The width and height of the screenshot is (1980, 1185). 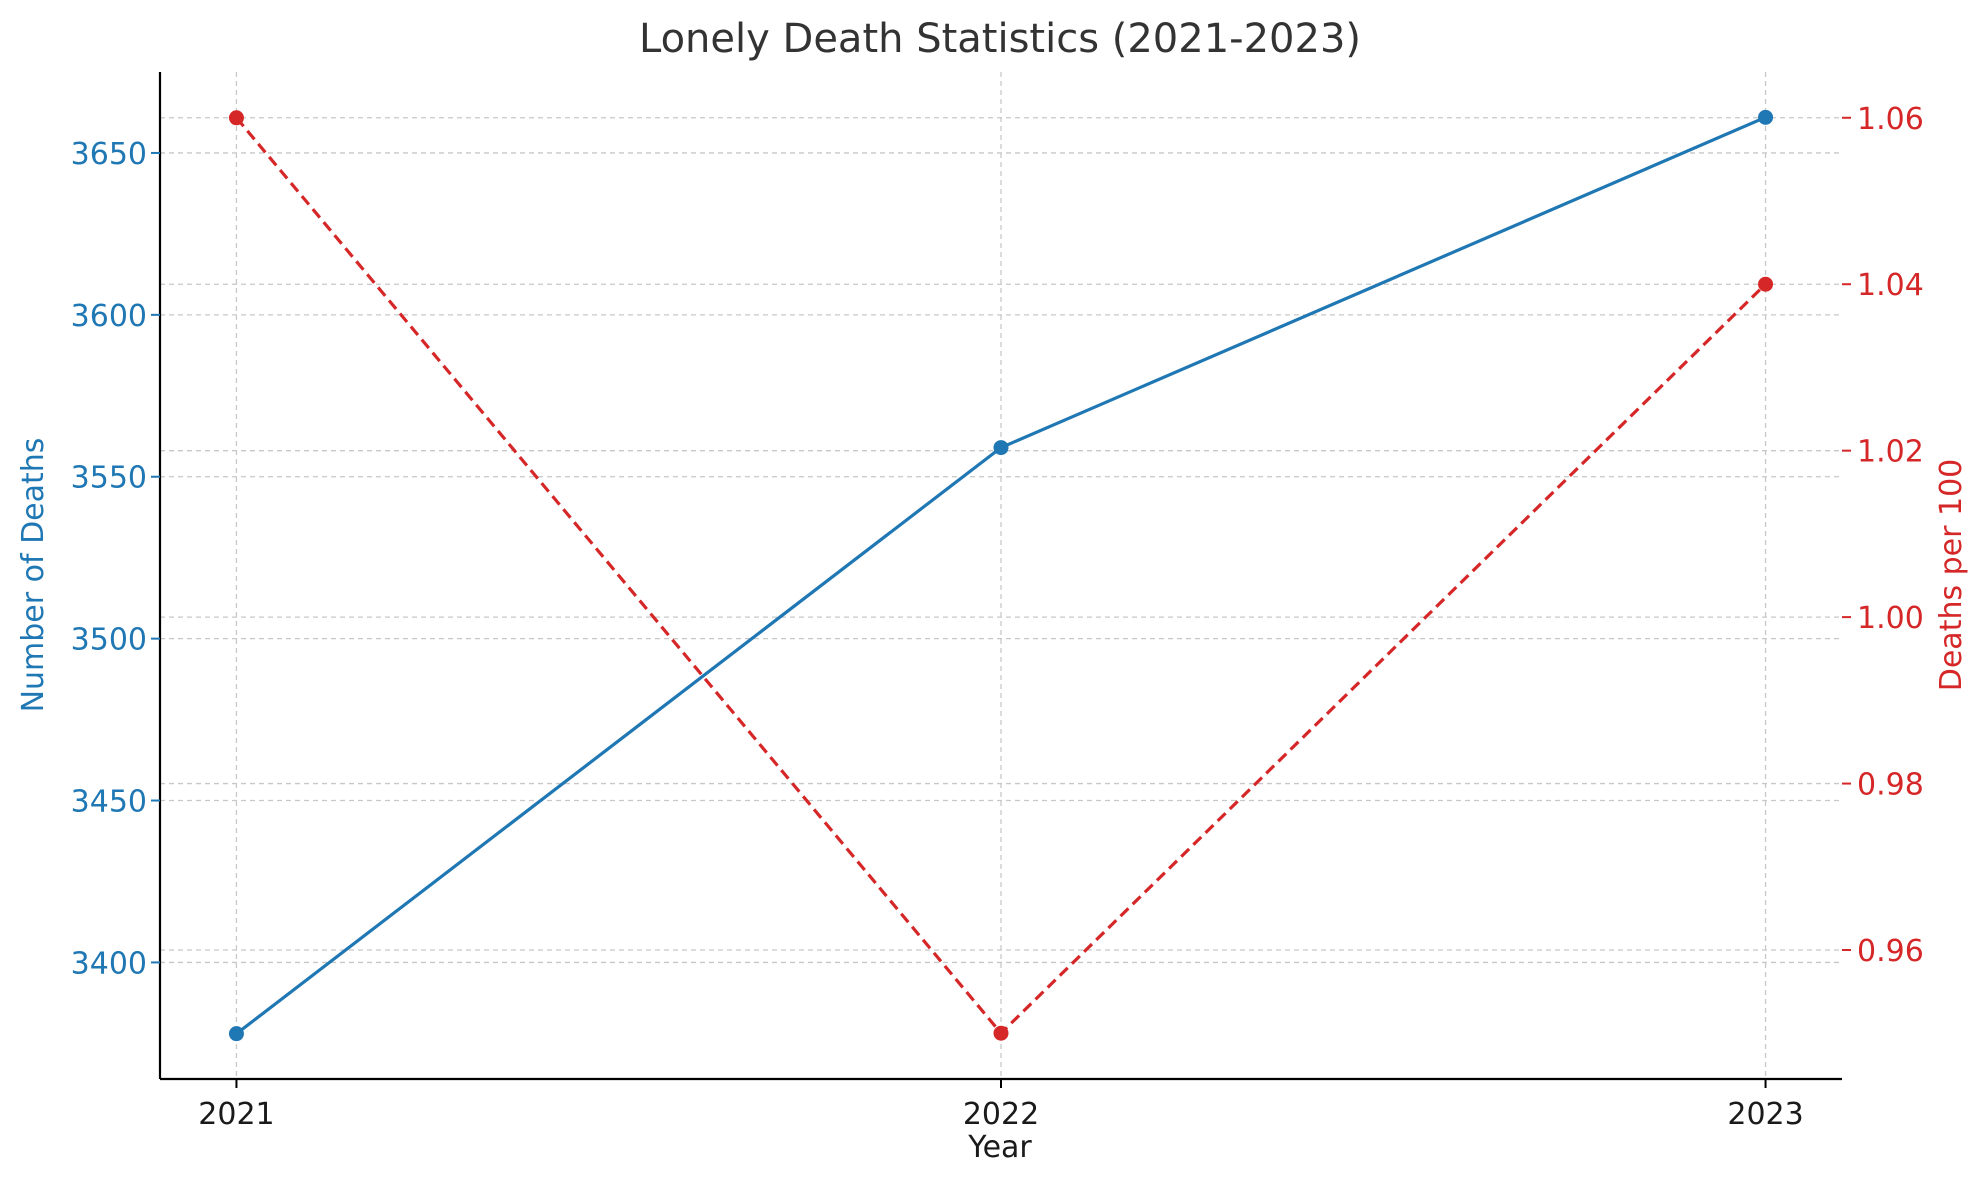 What do you see at coordinates (1765, 1114) in the screenshot?
I see `x-tick-label: 2023` at bounding box center [1765, 1114].